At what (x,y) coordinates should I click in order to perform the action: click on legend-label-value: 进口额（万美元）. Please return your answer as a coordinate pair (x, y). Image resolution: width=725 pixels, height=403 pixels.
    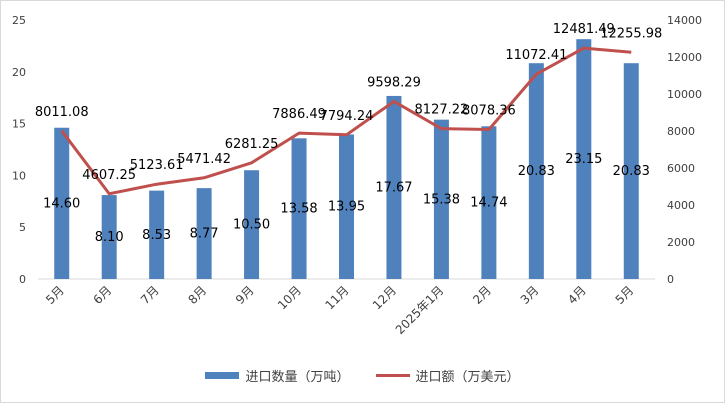
    Looking at the image, I should click on (467, 377).